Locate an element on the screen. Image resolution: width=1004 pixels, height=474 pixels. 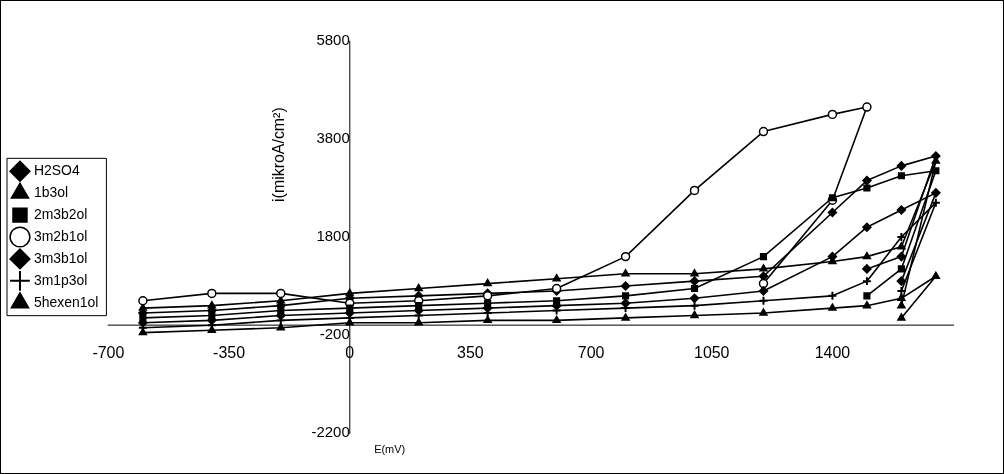
x-tick-label: -700 is located at coordinates (108, 353).